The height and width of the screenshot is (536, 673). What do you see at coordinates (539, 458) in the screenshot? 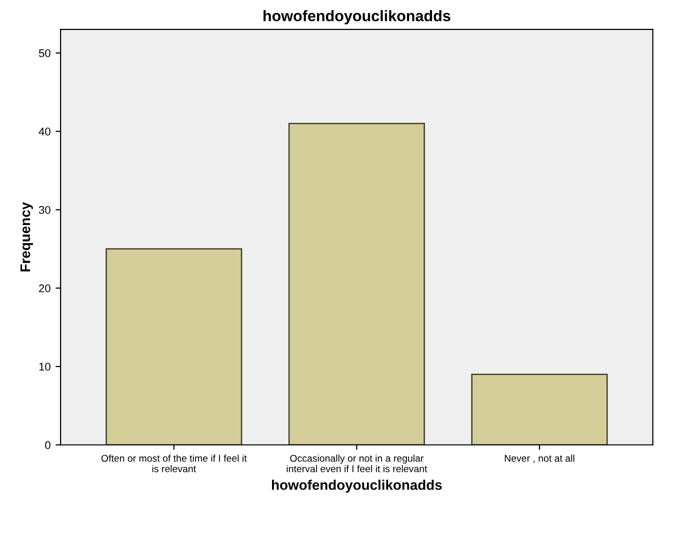
I see `x-tick-label: Never , not at all` at bounding box center [539, 458].